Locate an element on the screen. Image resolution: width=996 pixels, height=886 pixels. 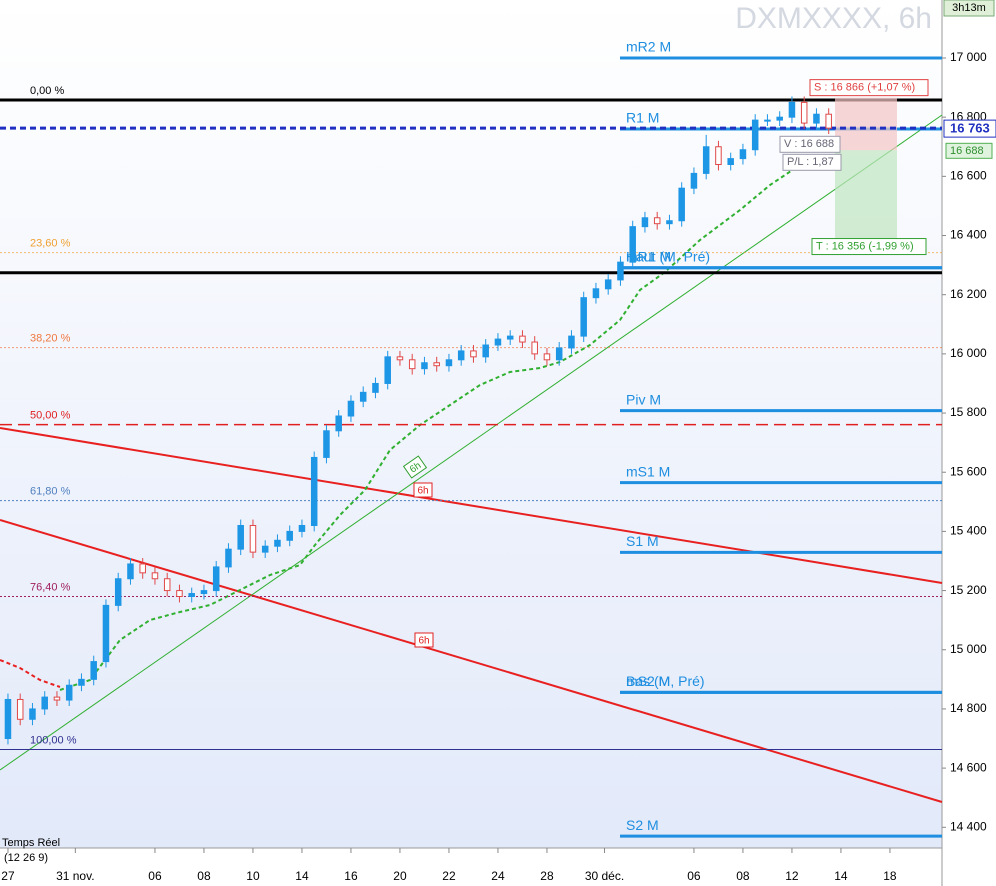
pivot-label: mR1 M is located at coordinates (648, 256).